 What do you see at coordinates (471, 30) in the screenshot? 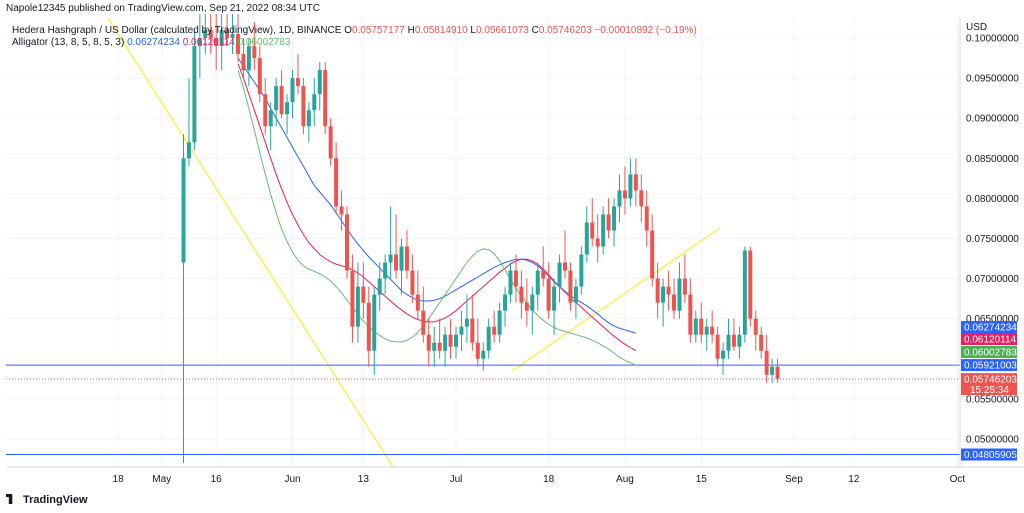
I see `ohlc-key-l: L` at bounding box center [471, 30].